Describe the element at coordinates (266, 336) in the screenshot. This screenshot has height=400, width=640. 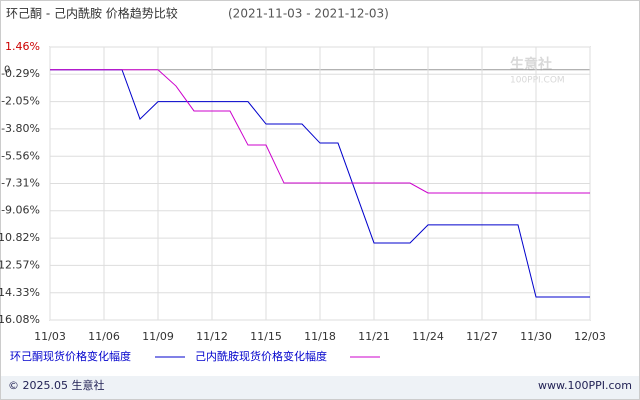
I see `x-tick-label: 11/15` at that location.